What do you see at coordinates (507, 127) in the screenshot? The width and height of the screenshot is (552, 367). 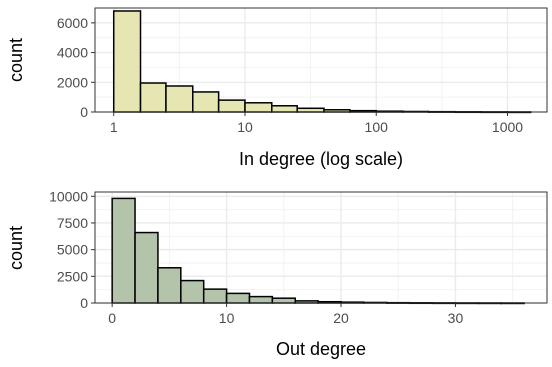 I see `x-tick-label: 1000` at bounding box center [507, 127].